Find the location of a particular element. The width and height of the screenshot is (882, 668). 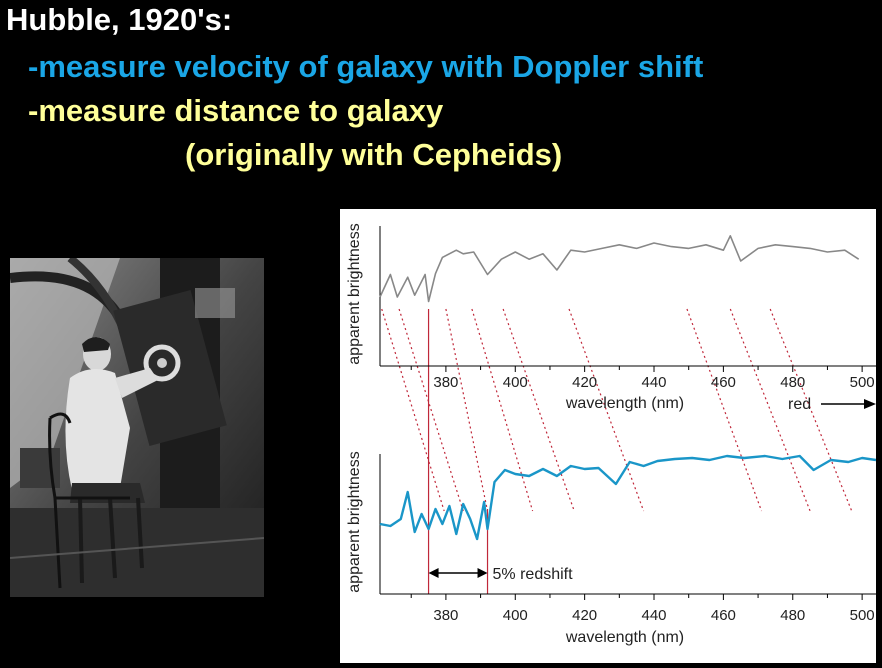

slide-title: Hubble, 1920's: is located at coordinates (119, 19).